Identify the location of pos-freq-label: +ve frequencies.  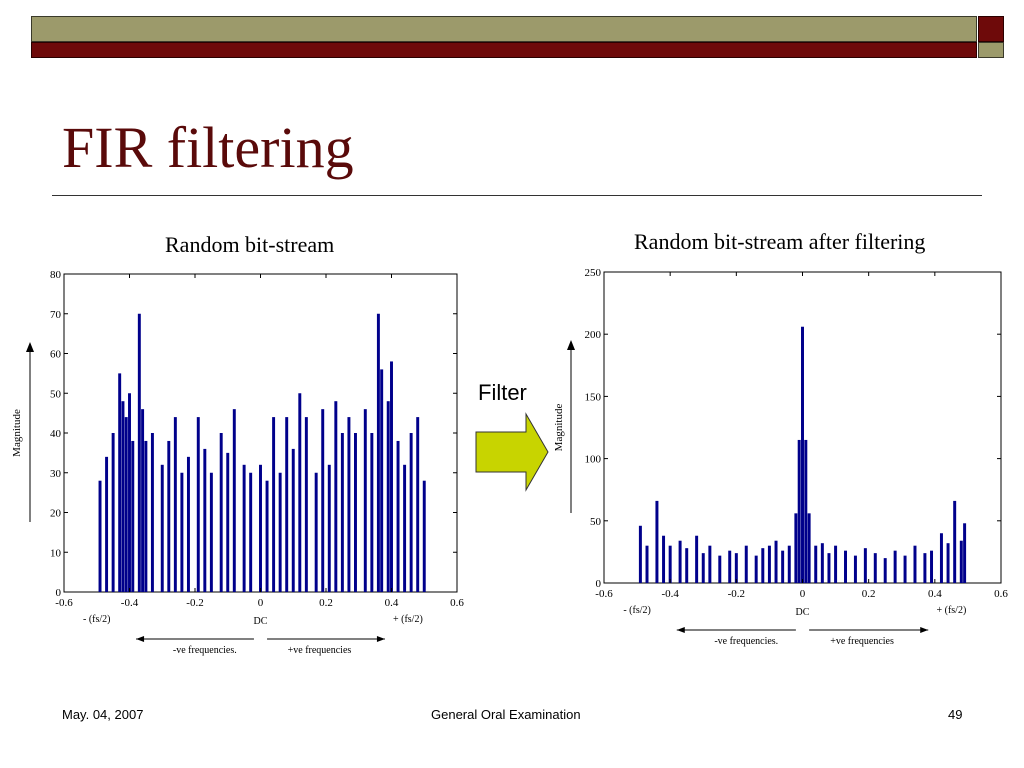
(320, 650).